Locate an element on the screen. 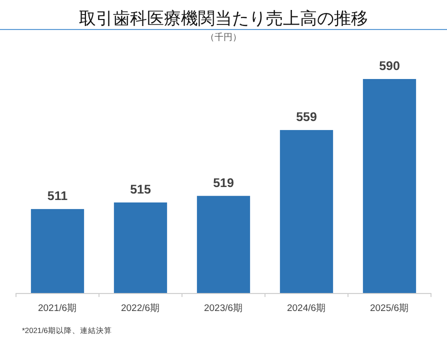  data-label: 511 is located at coordinates (57, 196).